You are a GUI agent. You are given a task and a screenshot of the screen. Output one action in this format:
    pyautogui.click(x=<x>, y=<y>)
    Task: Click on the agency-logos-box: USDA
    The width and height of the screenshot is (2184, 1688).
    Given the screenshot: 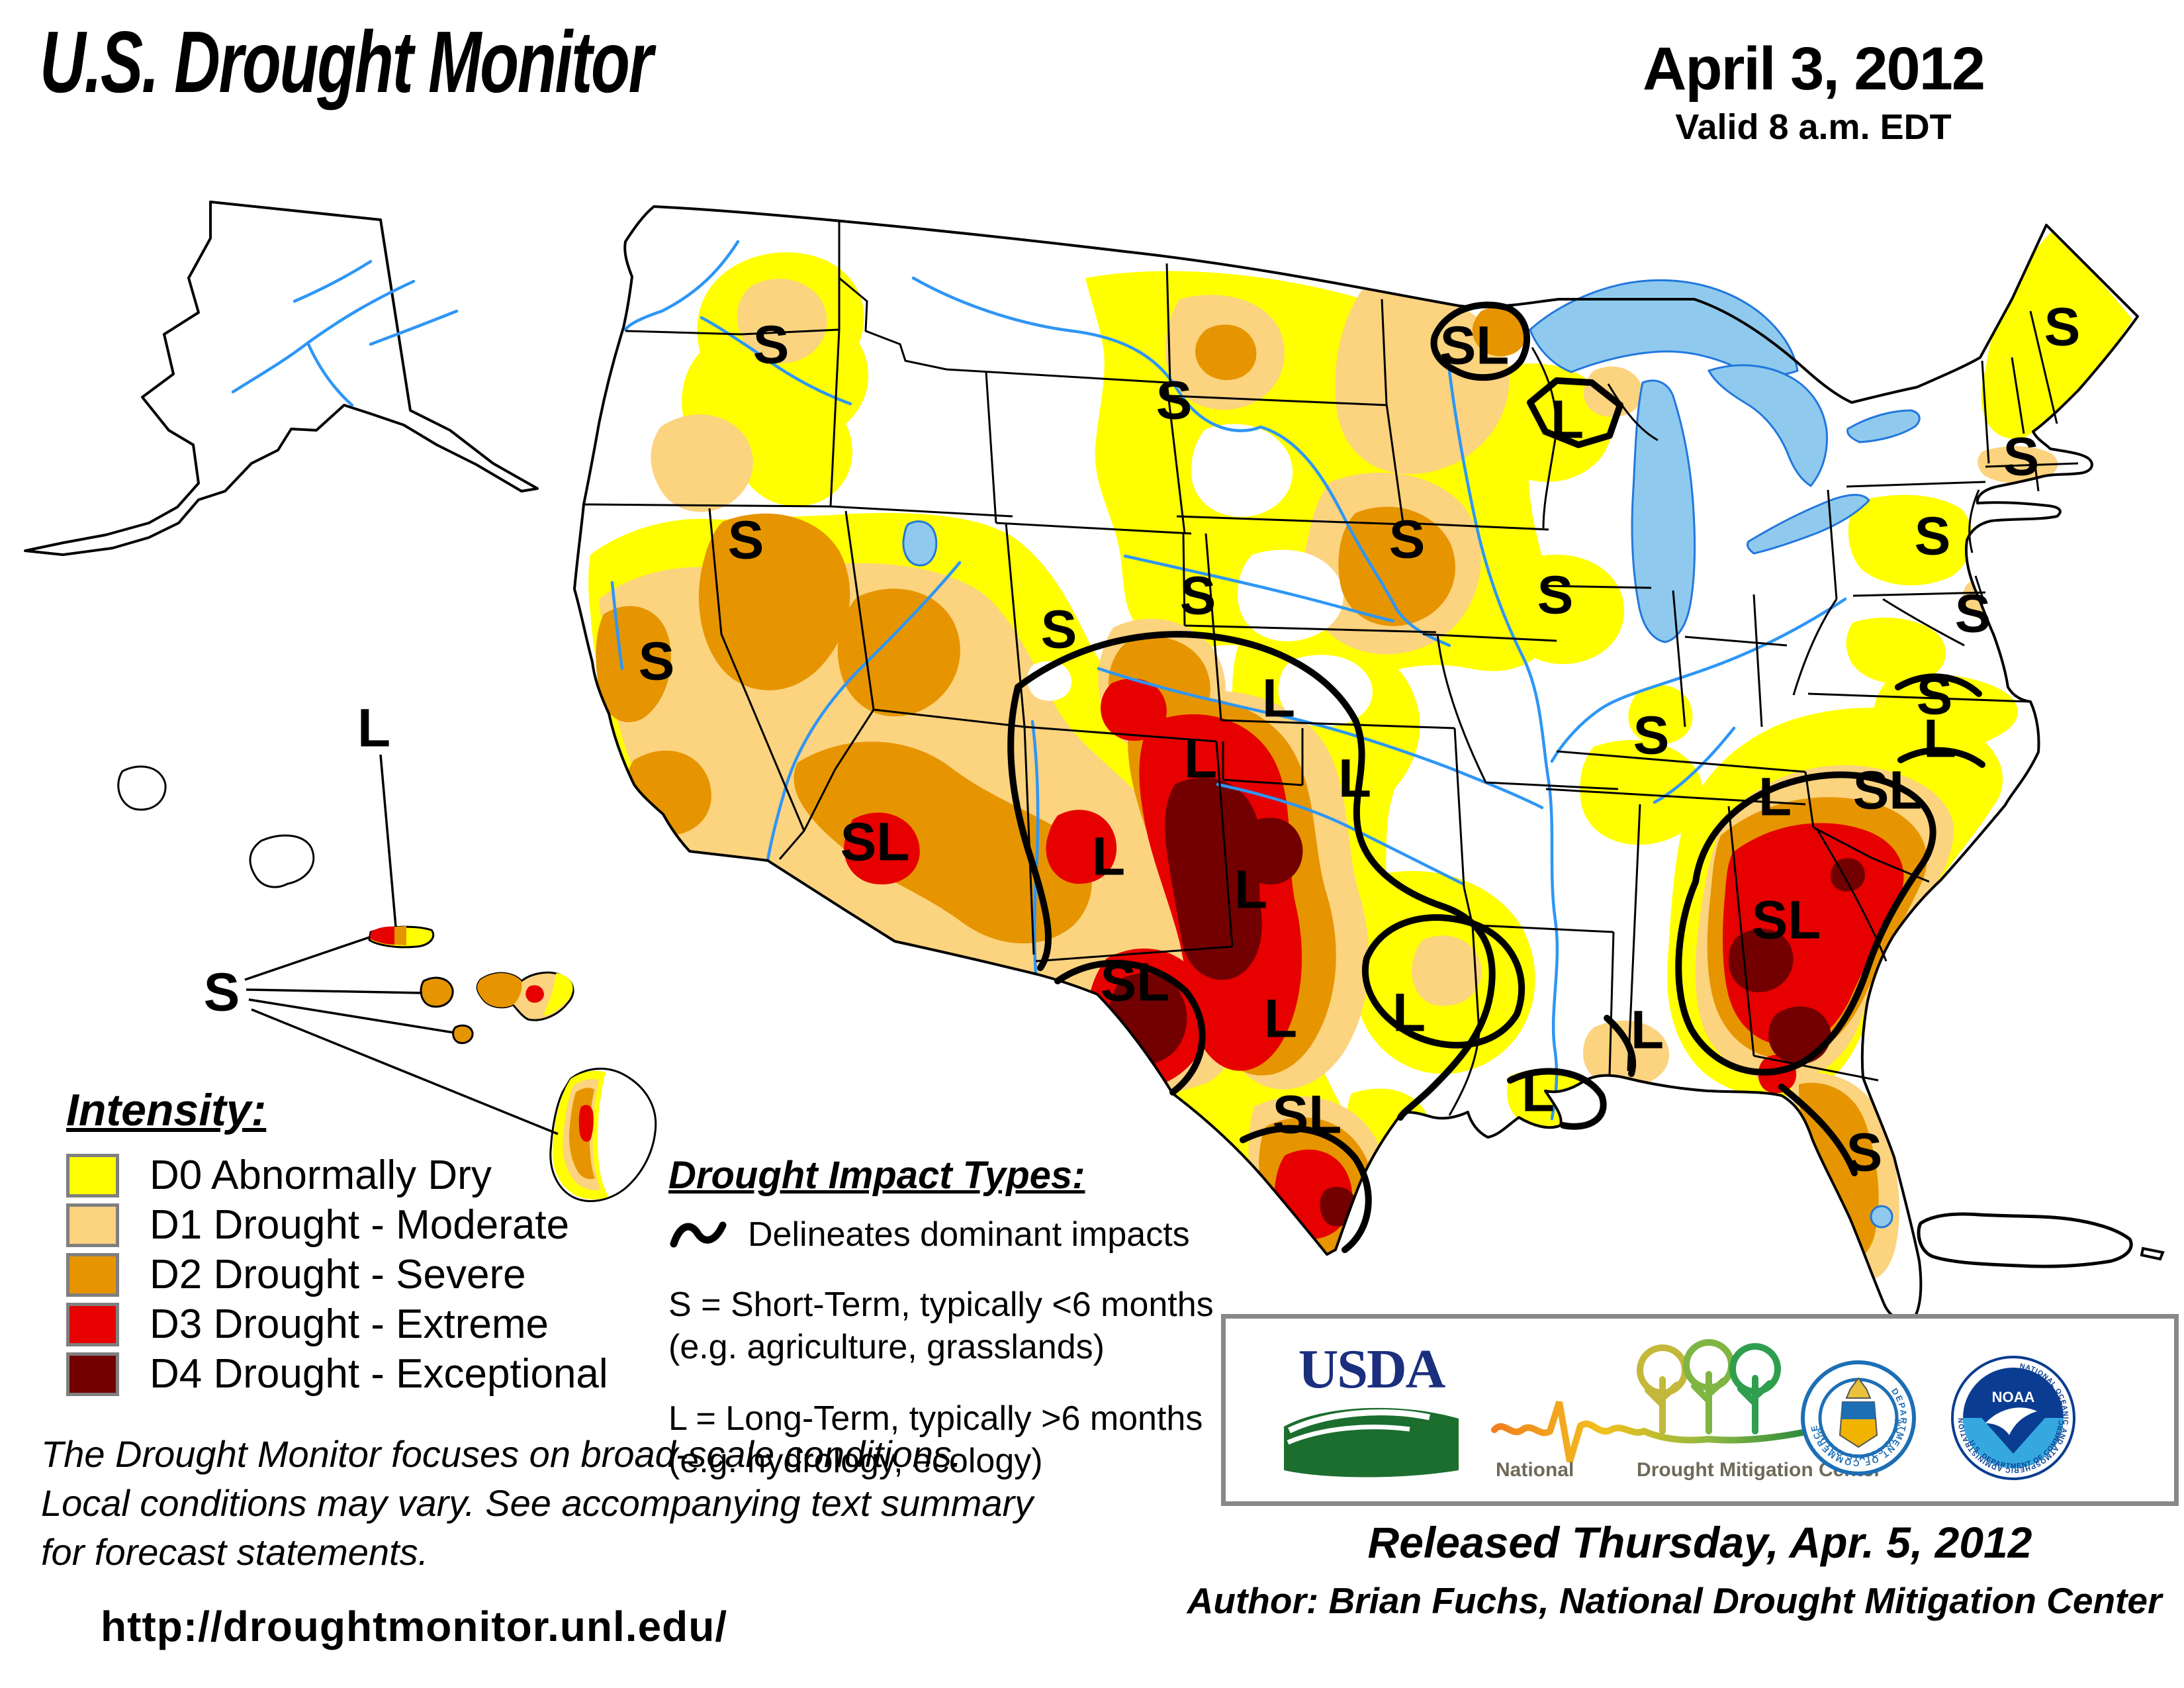 What is the action you would take?
    pyautogui.click(x=1700, y=1410)
    